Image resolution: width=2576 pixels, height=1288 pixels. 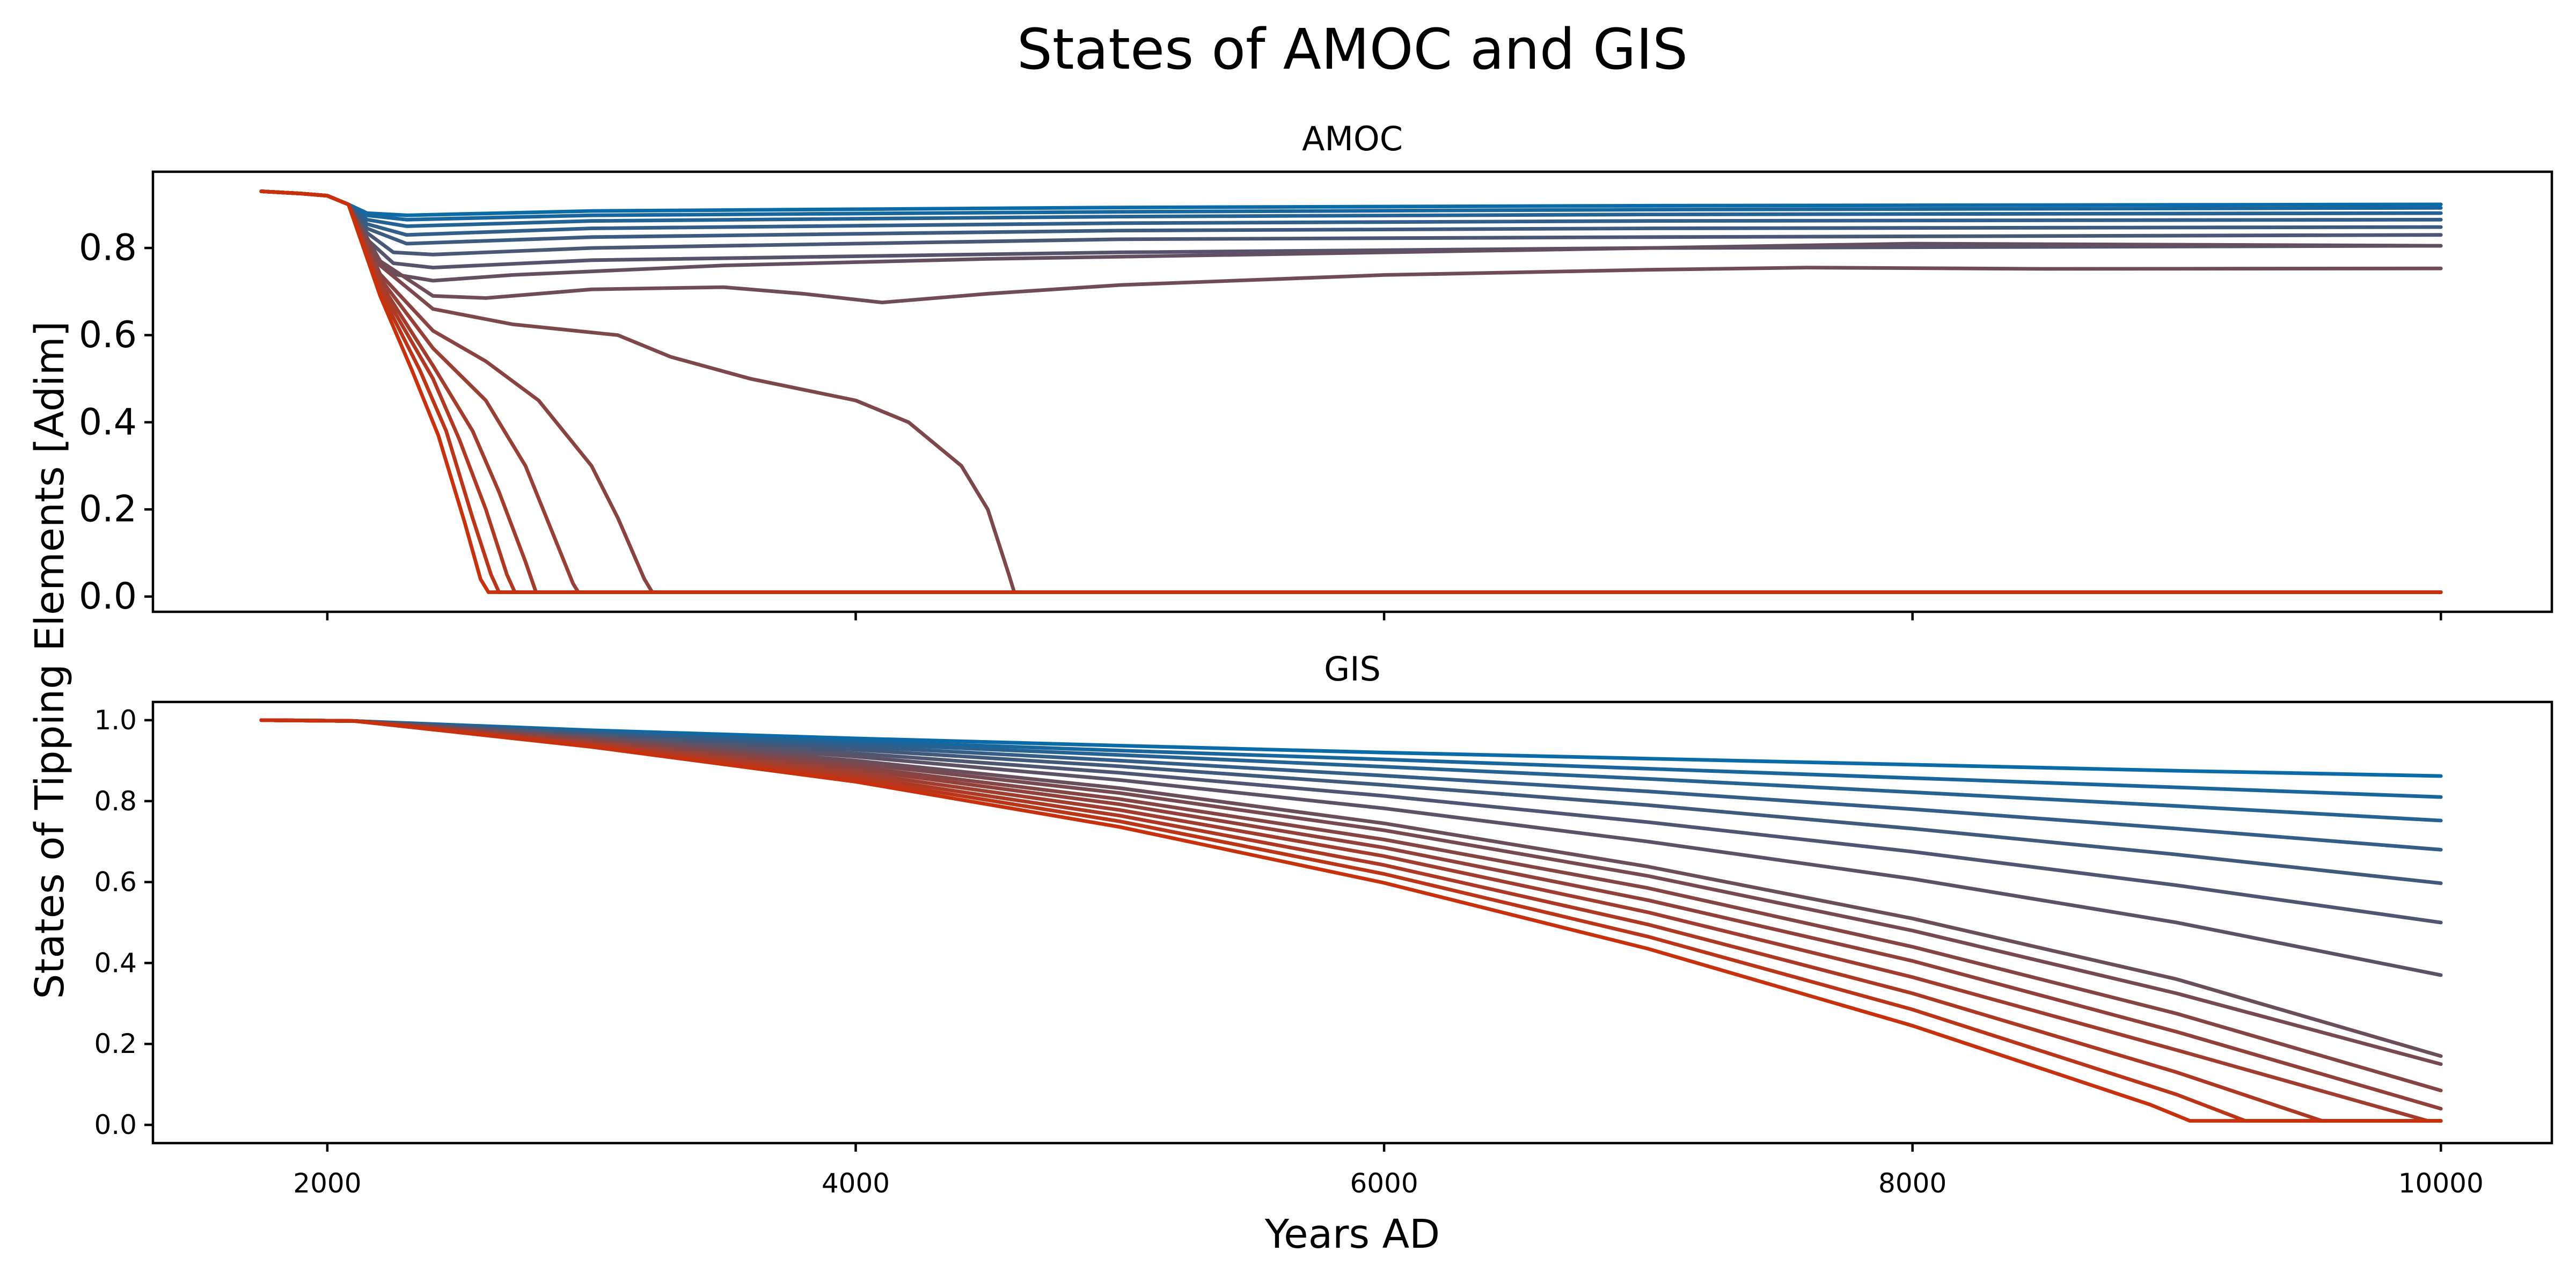 What do you see at coordinates (115, 720) in the screenshot?
I see `gis-y-tick-label: 1.0` at bounding box center [115, 720].